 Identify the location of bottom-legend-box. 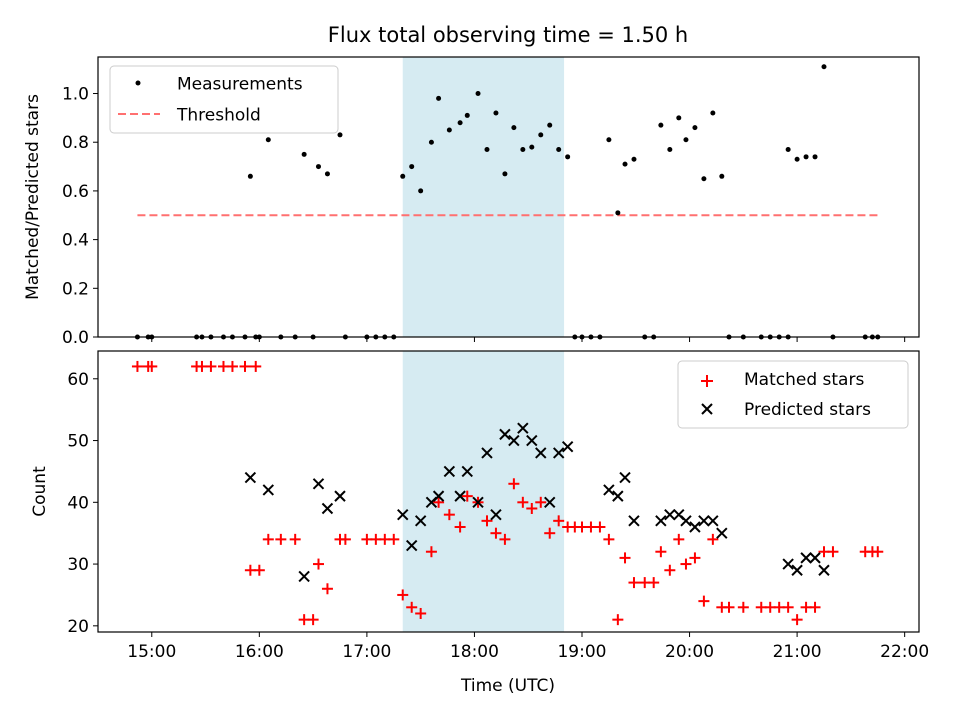
(793, 394).